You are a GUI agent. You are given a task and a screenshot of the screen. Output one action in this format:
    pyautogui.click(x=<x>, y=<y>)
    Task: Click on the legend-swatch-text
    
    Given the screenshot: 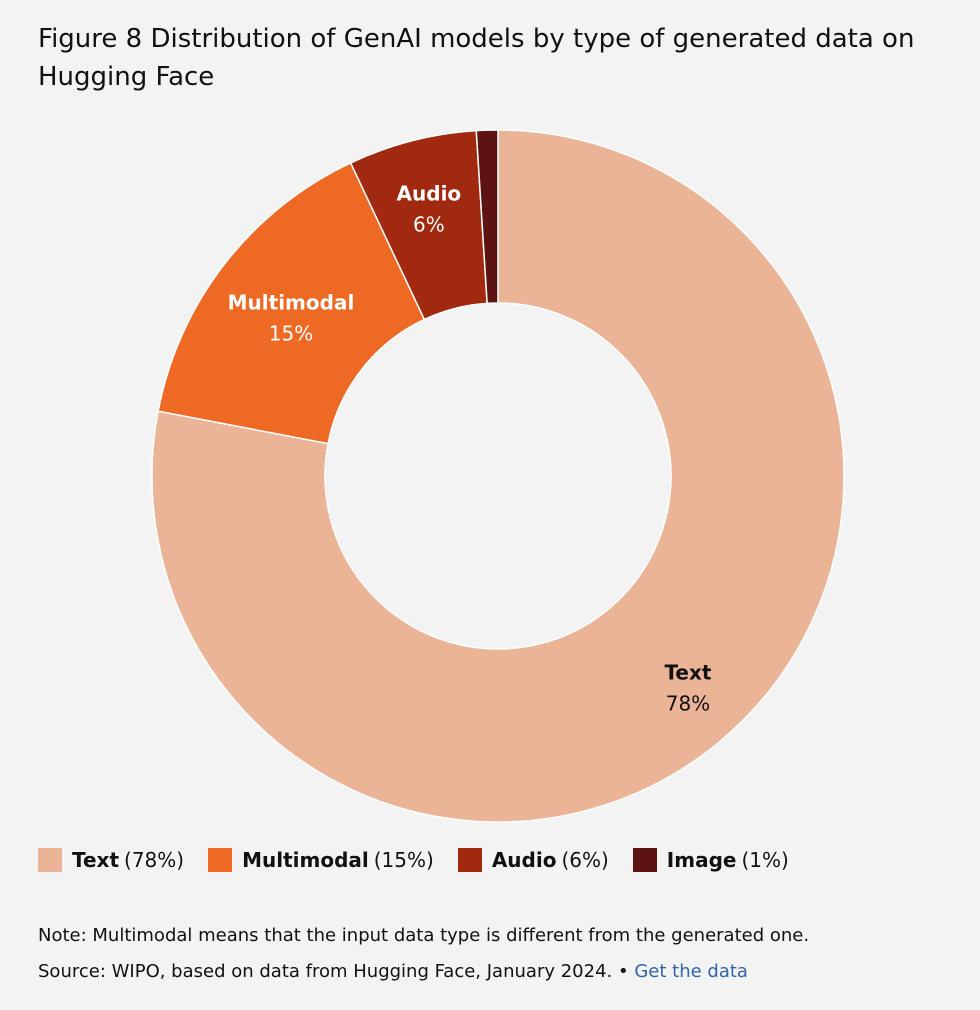 What is the action you would take?
    pyautogui.click(x=50, y=860)
    